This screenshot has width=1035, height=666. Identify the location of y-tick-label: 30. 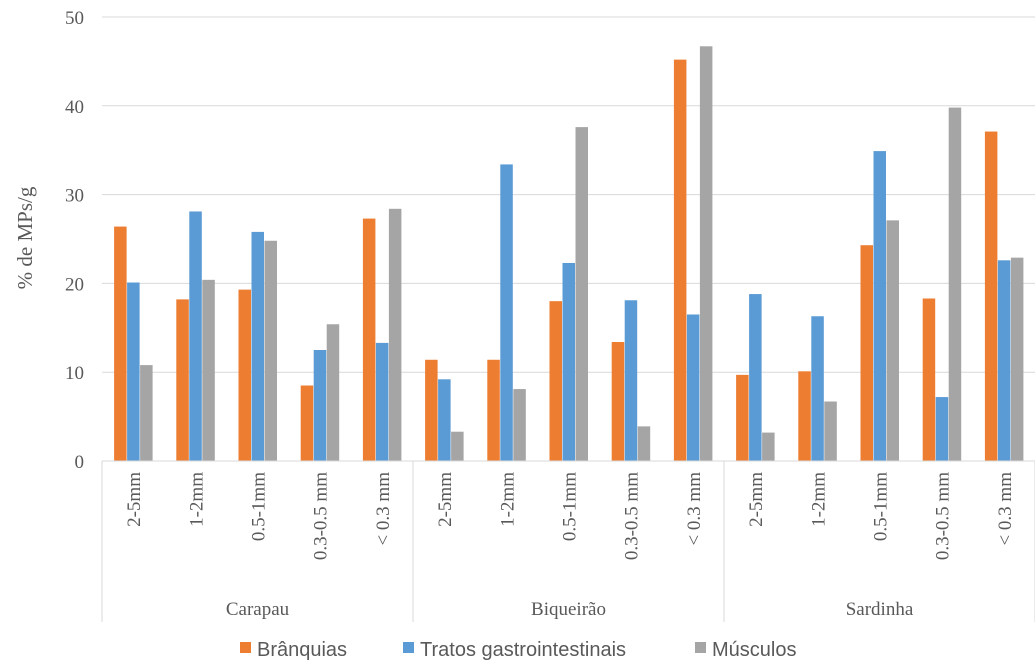
(74, 196).